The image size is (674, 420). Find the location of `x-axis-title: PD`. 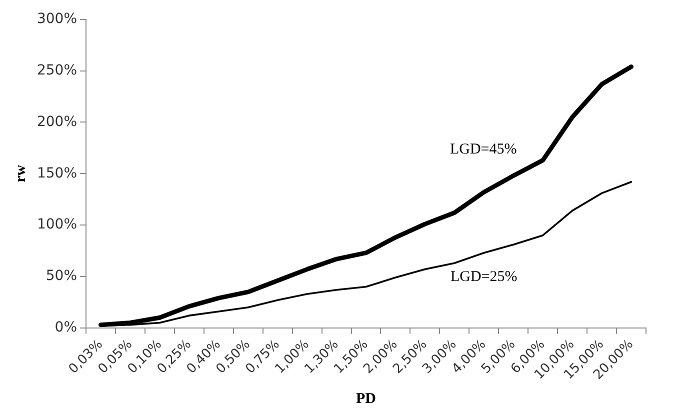

x-axis-title: PD is located at coordinates (366, 398).